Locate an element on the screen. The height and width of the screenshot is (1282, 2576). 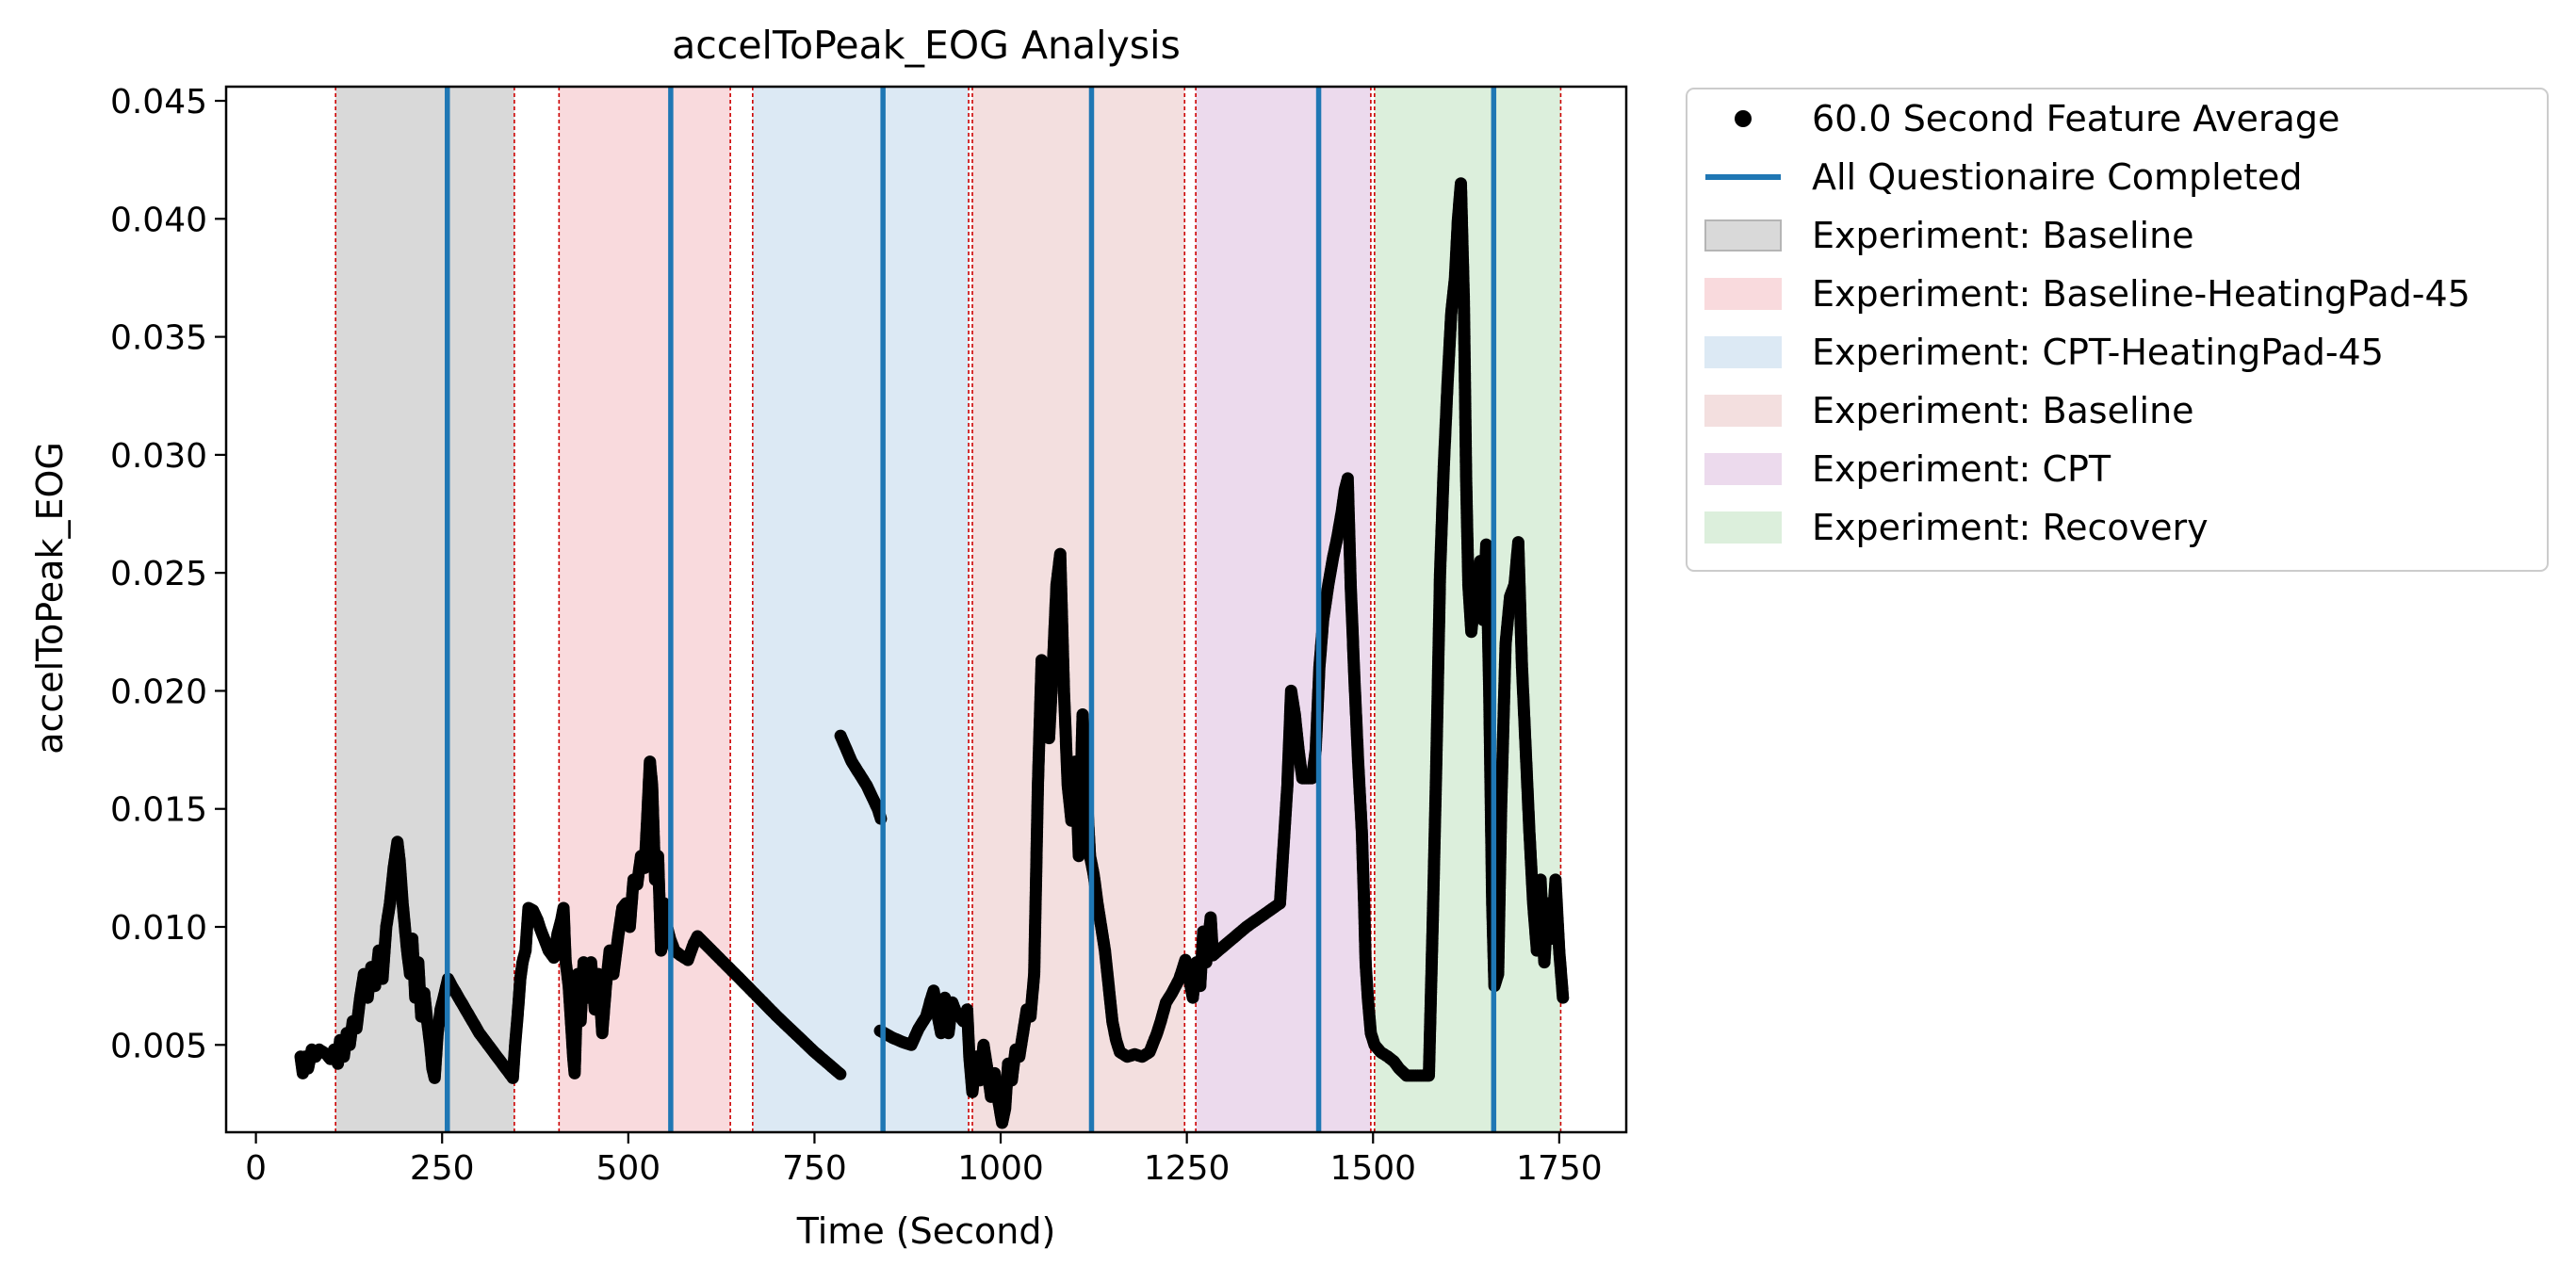
legend-label: Experiment: CPT-HeatingPad-45 is located at coordinates (2098, 352).